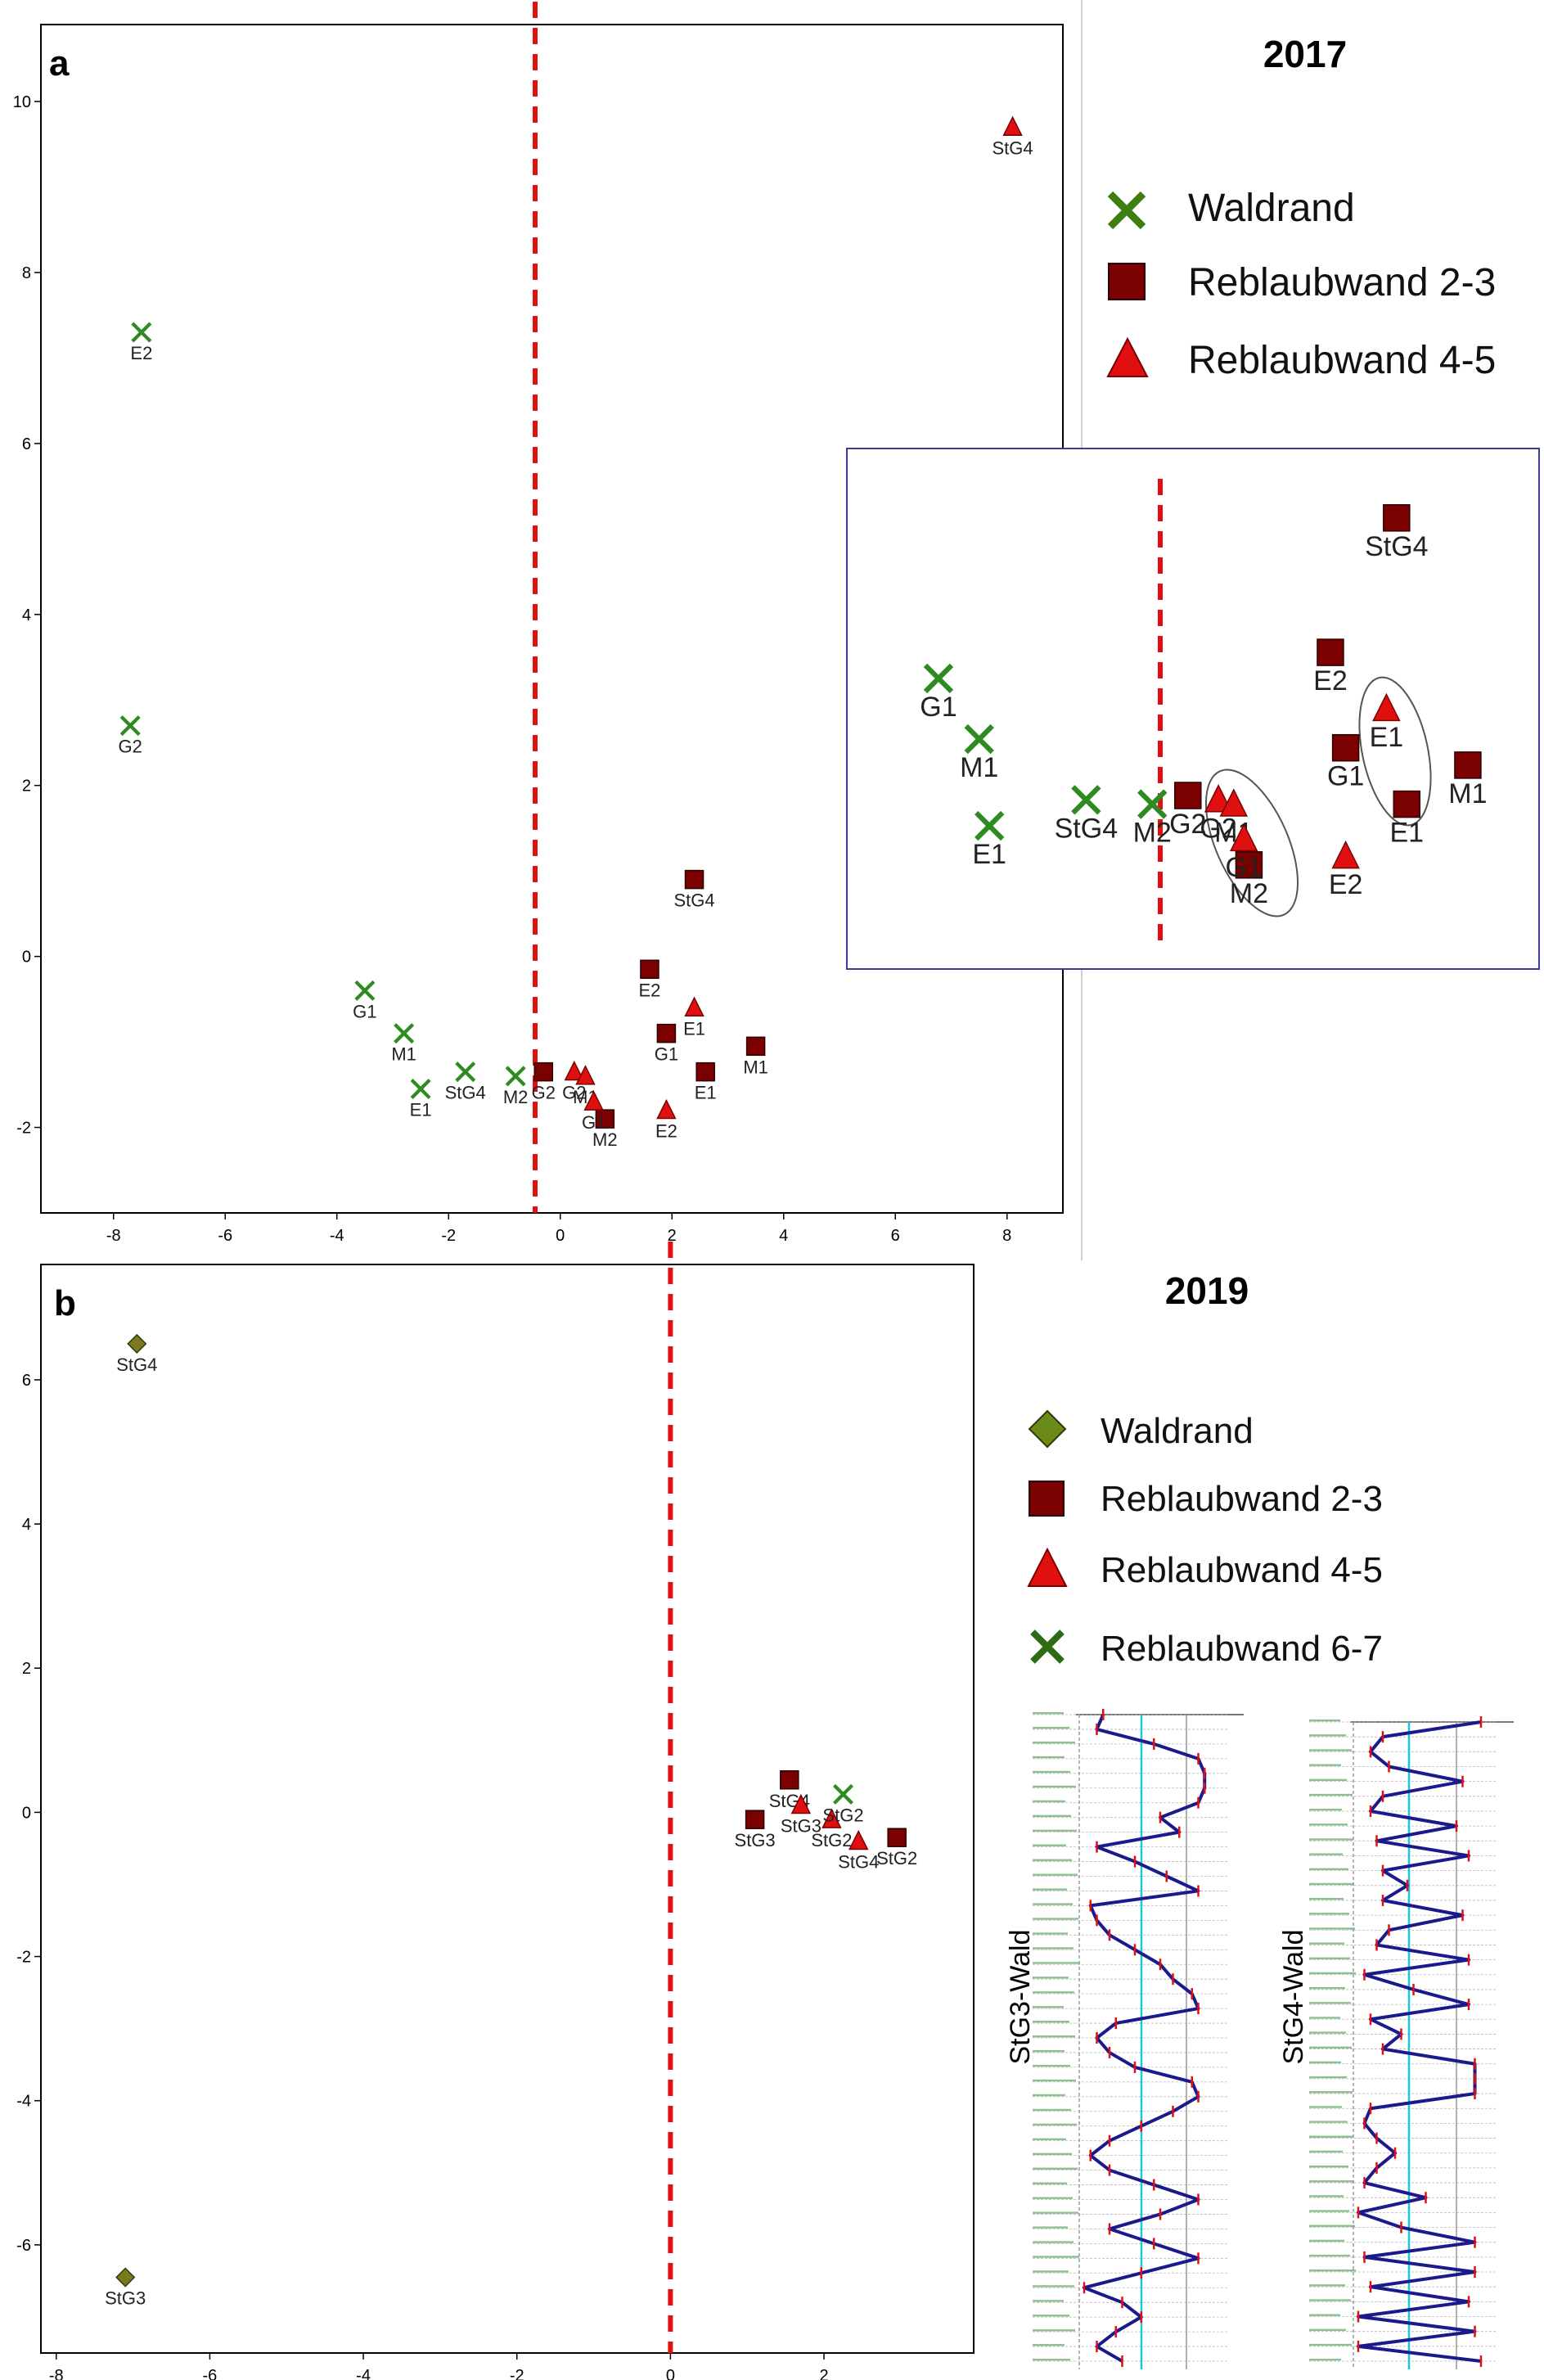  I want to click on inset-point-reblaubwand-2-3-e2, so click(1330, 652).